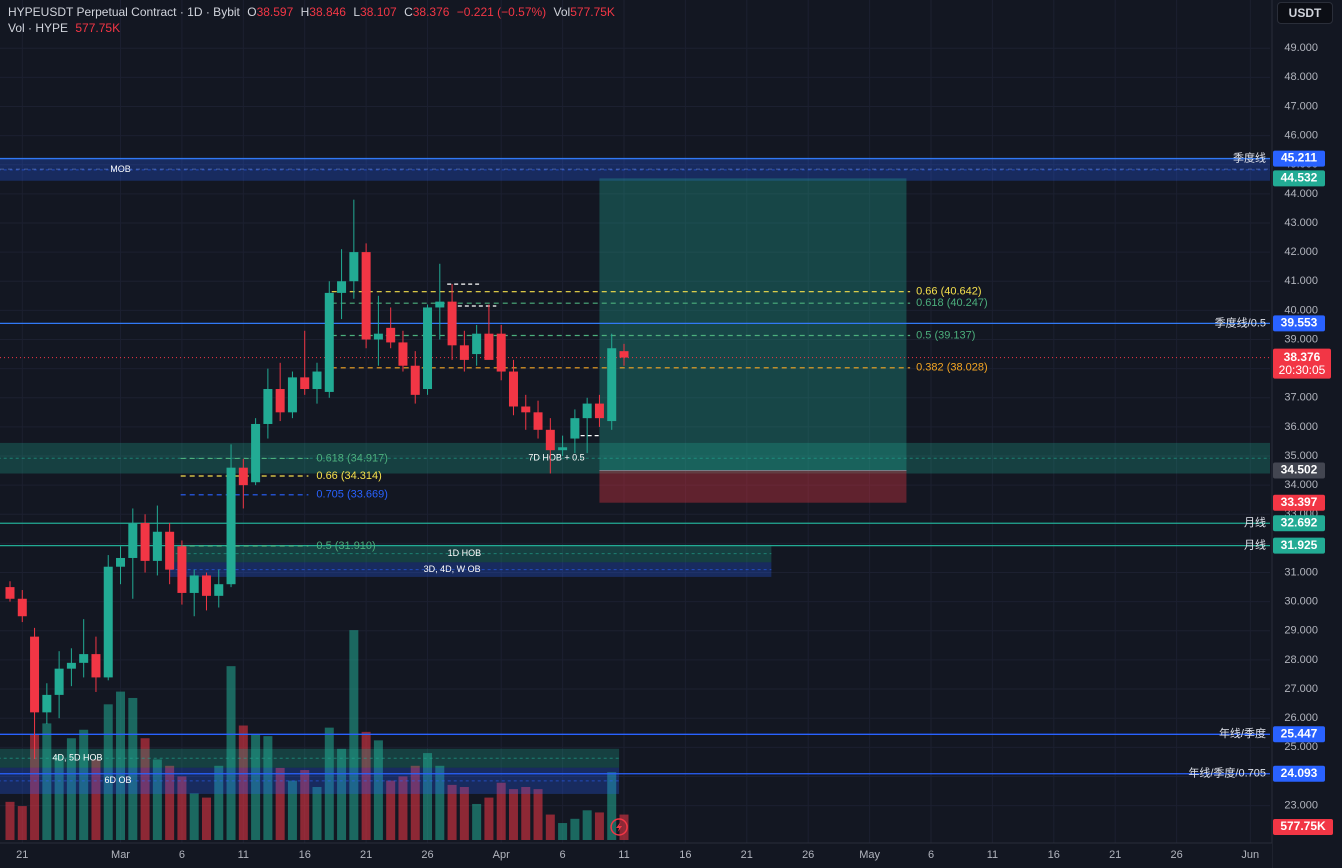 The image size is (1342, 868). Describe the element at coordinates (1301, 77) in the screenshot. I see `price-axis-tick: 48.000` at that location.